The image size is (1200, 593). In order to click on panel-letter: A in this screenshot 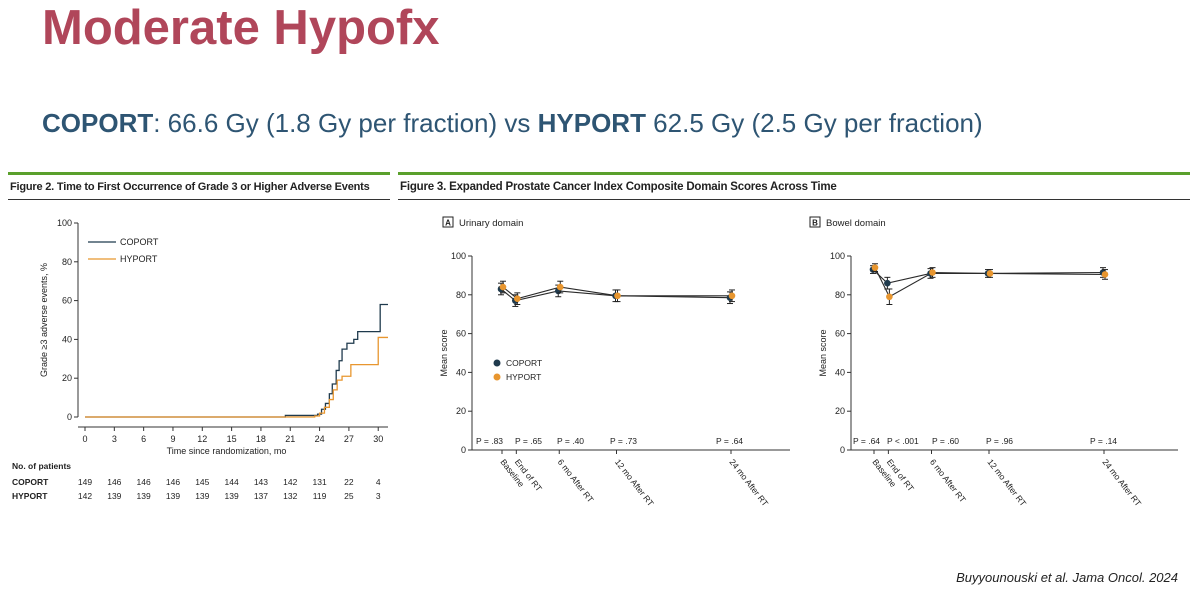, I will do `click(448, 223)`.